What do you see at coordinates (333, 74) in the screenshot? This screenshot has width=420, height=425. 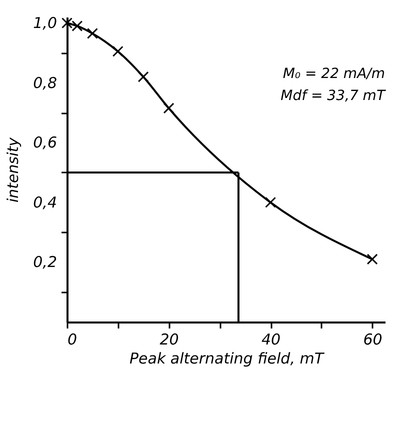 I see `annotation: M₀ = 22 mA/m` at bounding box center [333, 74].